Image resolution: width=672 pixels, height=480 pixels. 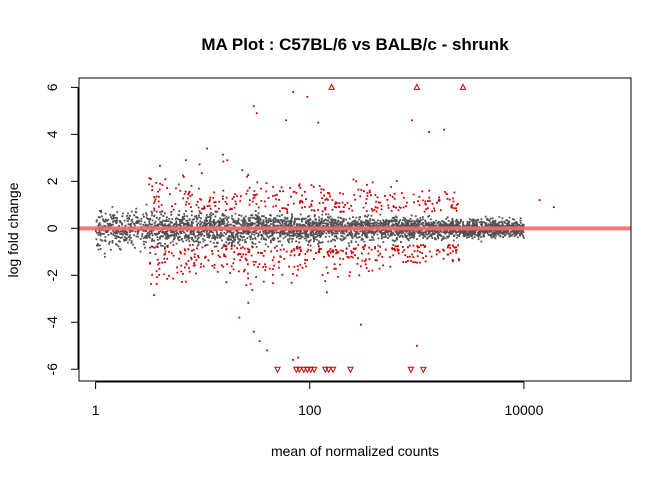 What do you see at coordinates (355, 451) in the screenshot?
I see `x-axis-label: mean of normalized counts` at bounding box center [355, 451].